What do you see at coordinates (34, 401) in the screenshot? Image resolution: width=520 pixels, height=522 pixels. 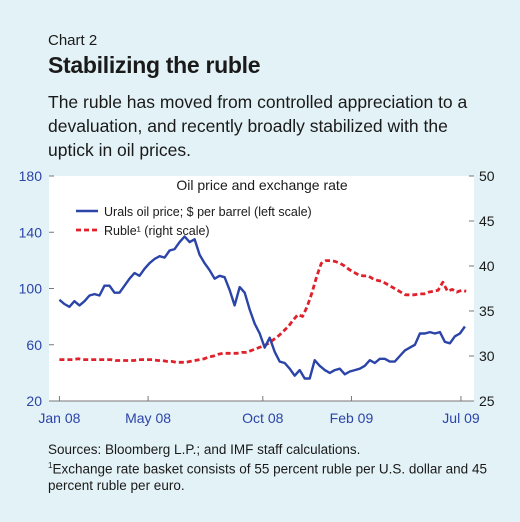 I see `left-tick-label: 20` at bounding box center [34, 401].